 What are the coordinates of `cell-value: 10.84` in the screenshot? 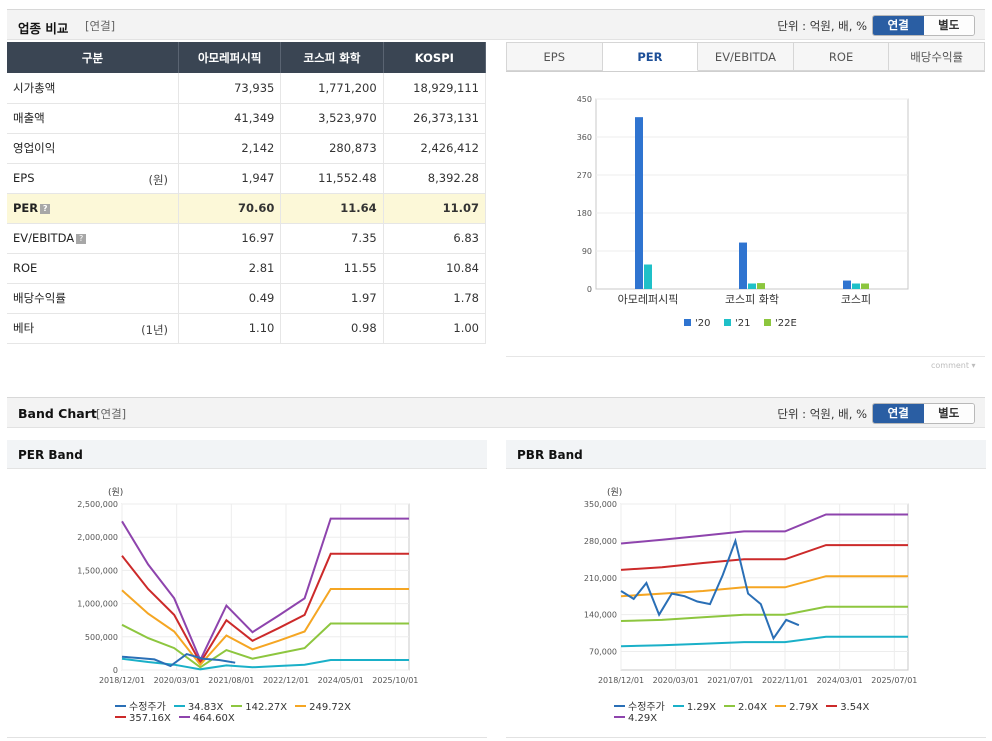 It's located at (435, 268).